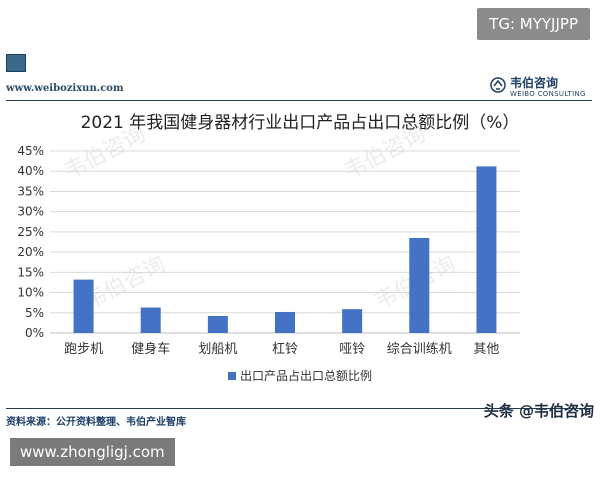  I want to click on y-tick-label: 15%, so click(30, 272).